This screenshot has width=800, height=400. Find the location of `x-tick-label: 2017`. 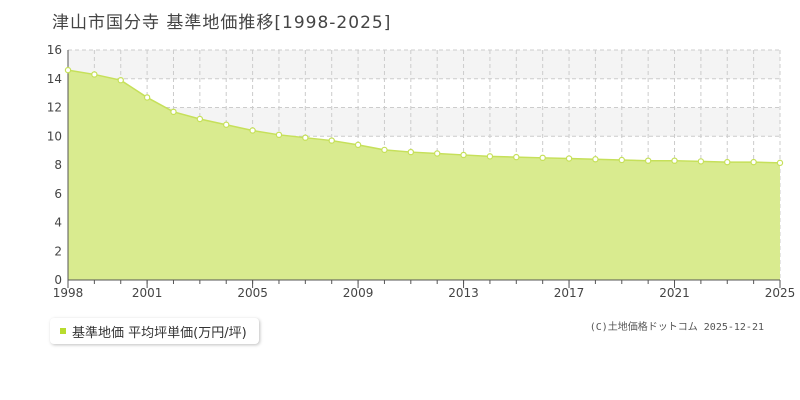

x-tick-label: 2017 is located at coordinates (569, 293).